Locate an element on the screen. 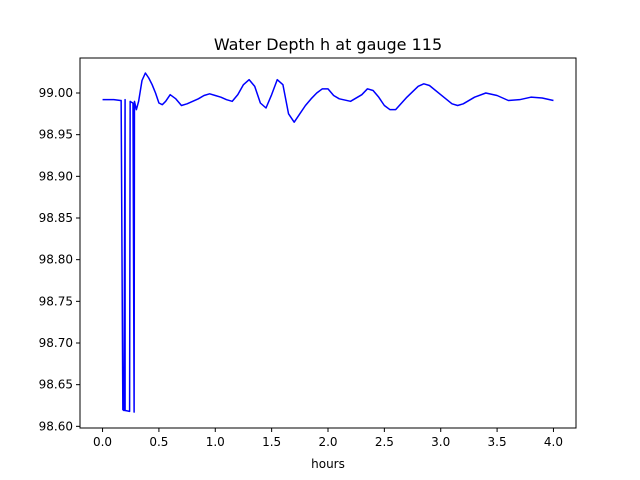 The height and width of the screenshot is (480, 640). y-tick-label: 98.60 is located at coordinates (56, 426).